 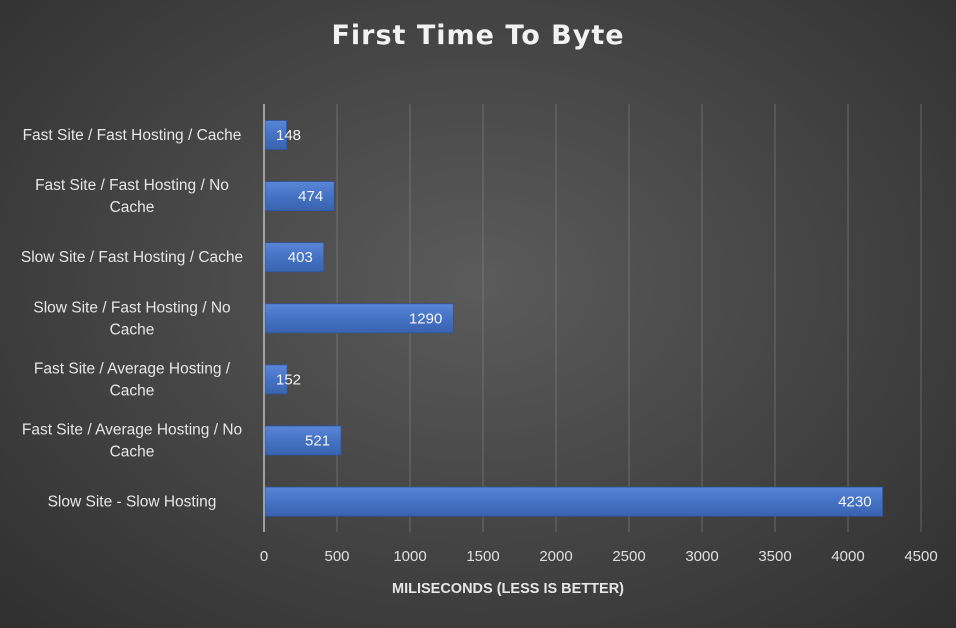 I want to click on x-tick-label: 4500, so click(x=920, y=556).